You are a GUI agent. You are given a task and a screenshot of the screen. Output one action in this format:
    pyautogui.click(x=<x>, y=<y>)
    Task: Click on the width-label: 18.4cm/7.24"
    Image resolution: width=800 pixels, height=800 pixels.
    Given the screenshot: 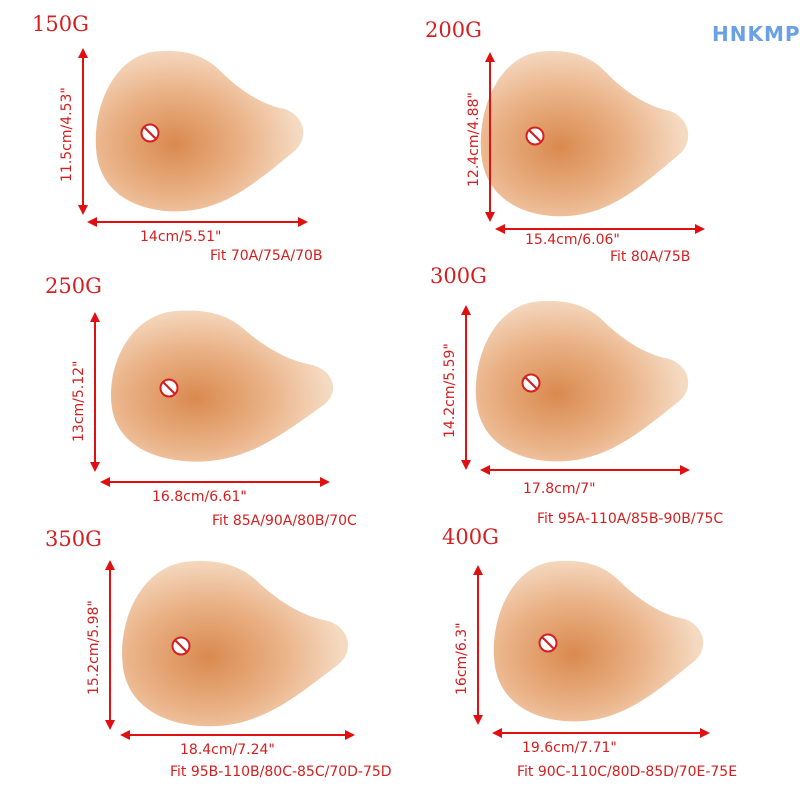 What is the action you would take?
    pyautogui.click(x=227, y=750)
    